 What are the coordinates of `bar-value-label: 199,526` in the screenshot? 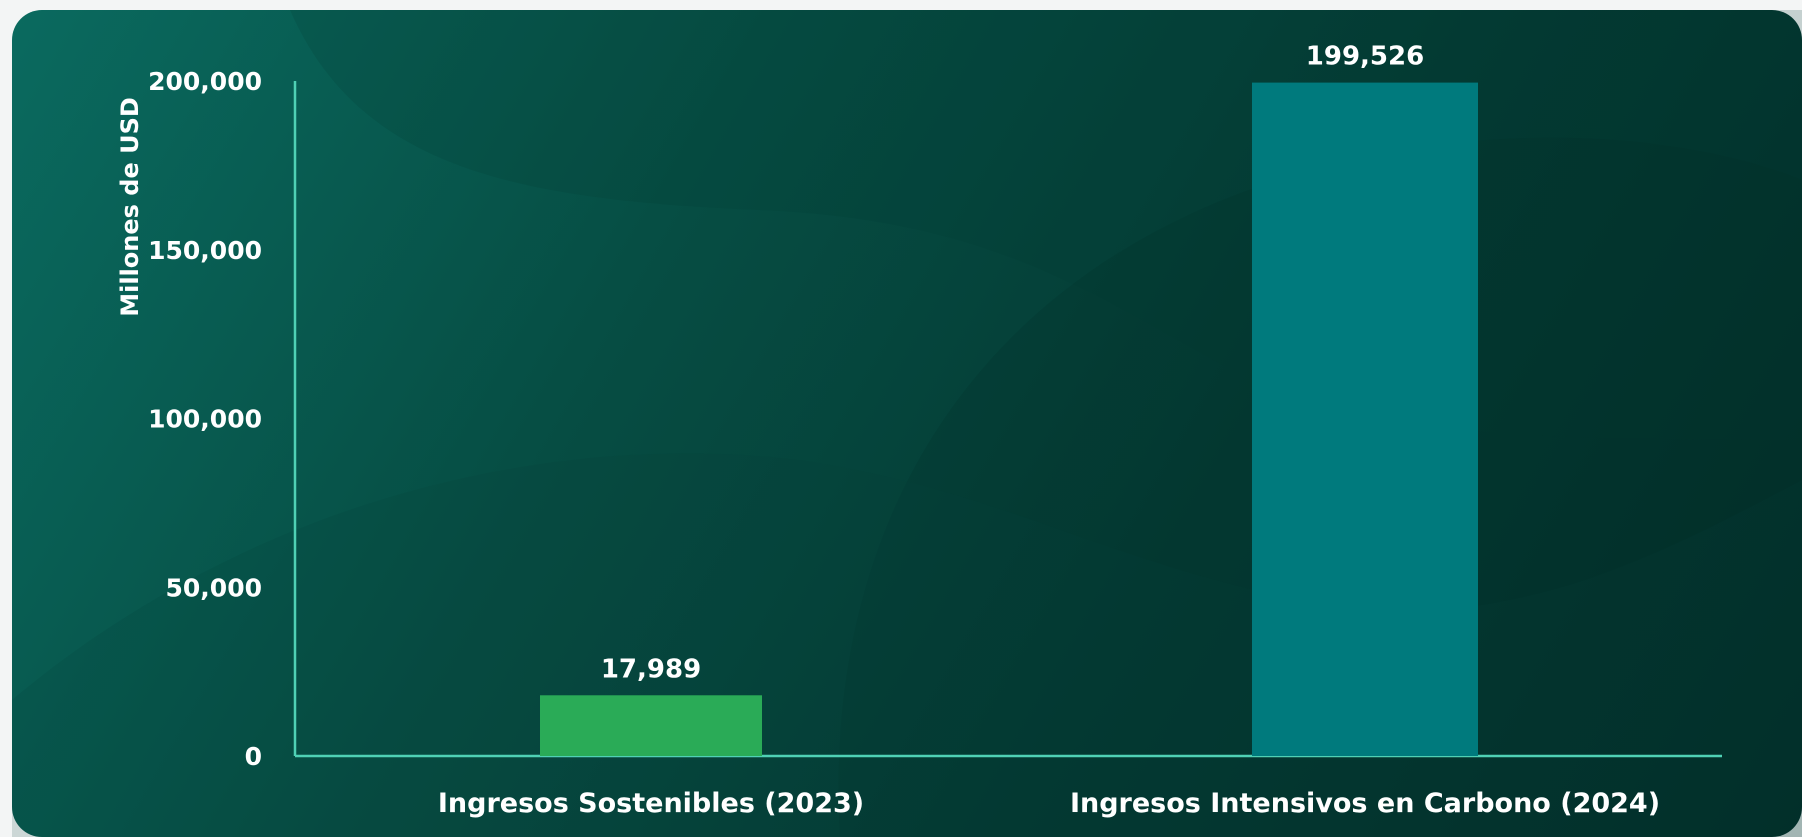 It's located at (1365, 57).